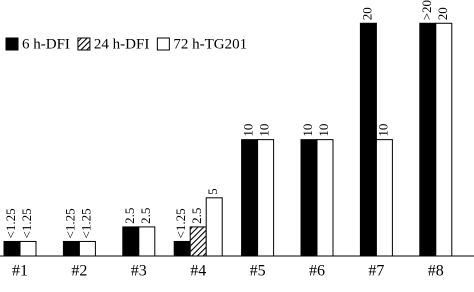 The height and width of the screenshot is (292, 474). I want to click on x-tick-label: #1, so click(20, 271).